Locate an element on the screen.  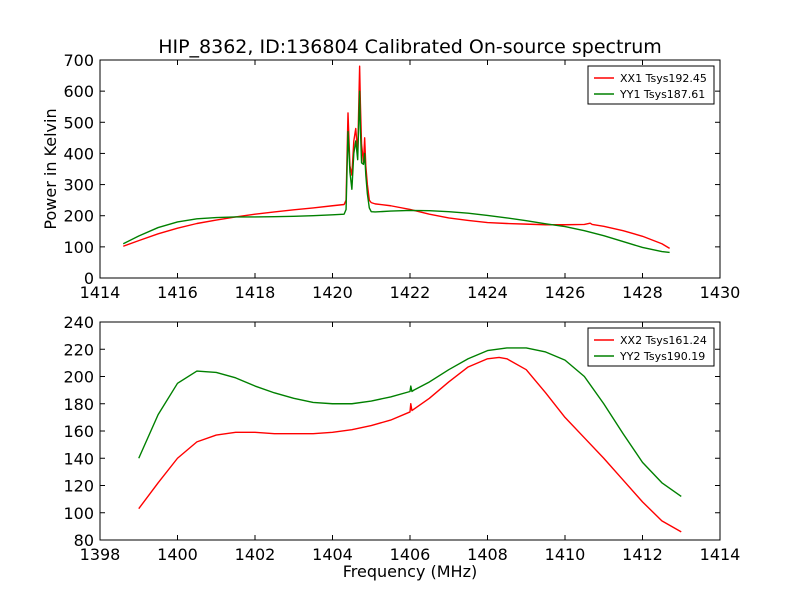
bottom-x-axis-label: Frequency (MHz) is located at coordinates (410, 571).